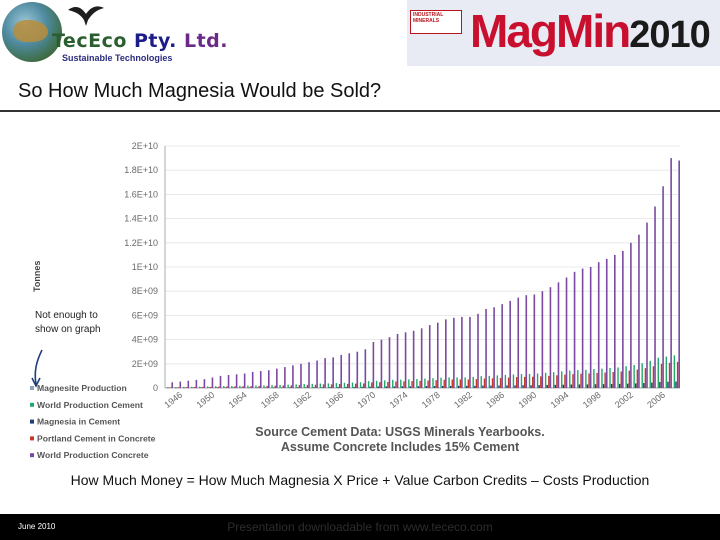 The height and width of the screenshot is (540, 720). What do you see at coordinates (421, 358) in the screenshot?
I see `bar-world-production-concrete-1976` at bounding box center [421, 358].